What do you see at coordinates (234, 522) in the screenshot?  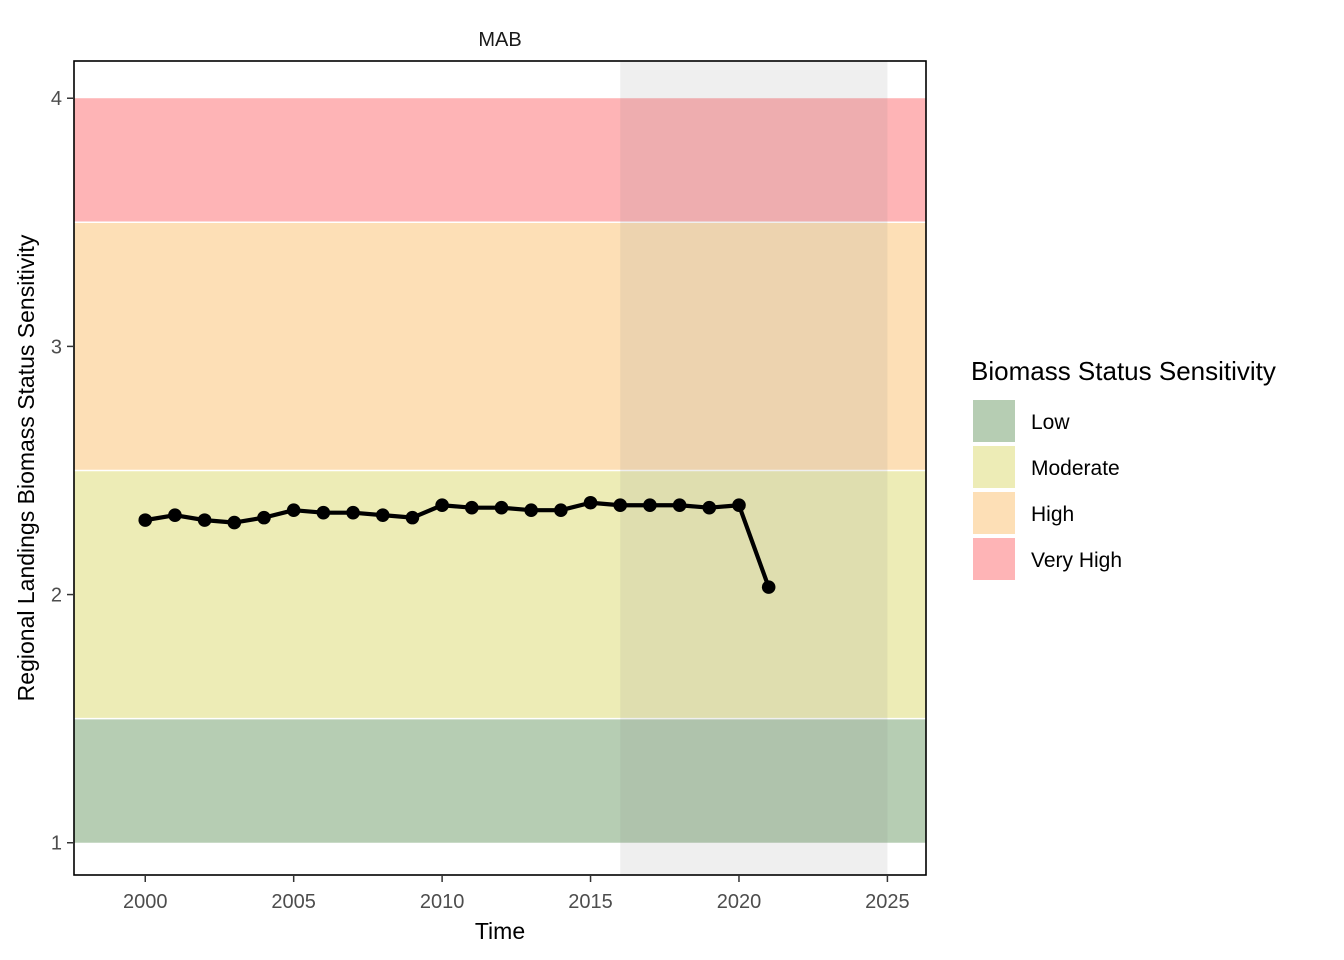 I see `data-point-2003` at bounding box center [234, 522].